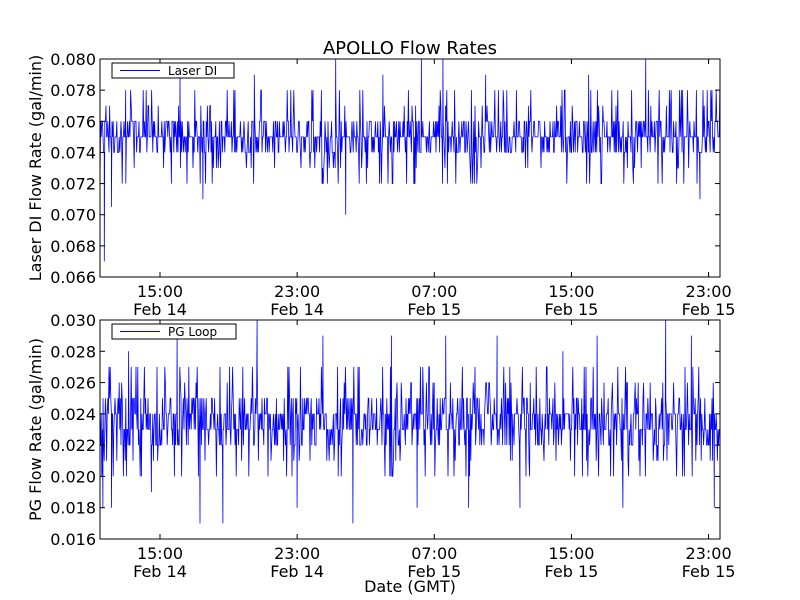 Image resolution: width=800 pixels, height=600 pixels. What do you see at coordinates (73, 414) in the screenshot?
I see `pg-loop-y-tick-label: 0.024` at bounding box center [73, 414].